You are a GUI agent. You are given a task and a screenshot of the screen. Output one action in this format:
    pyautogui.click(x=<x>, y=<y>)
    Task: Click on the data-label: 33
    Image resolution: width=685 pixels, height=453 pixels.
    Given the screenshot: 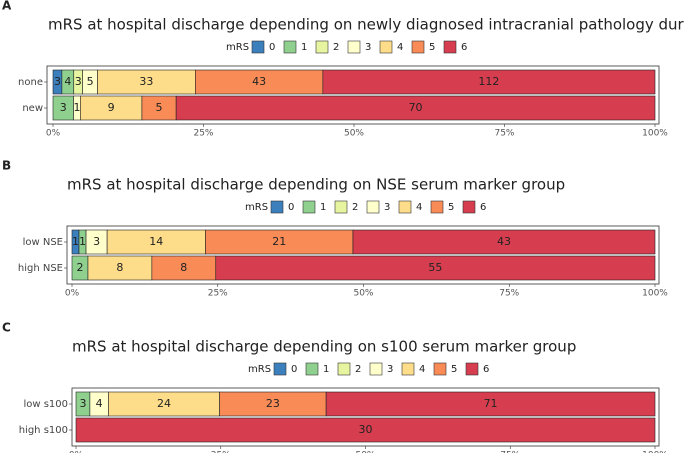 What is the action you would take?
    pyautogui.click(x=146, y=81)
    